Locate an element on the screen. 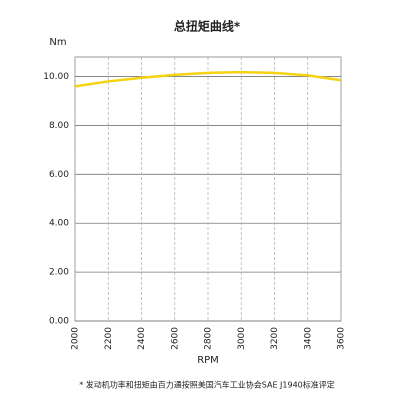 Image resolution: width=415 pixels, height=407 pixels. y-tick-label: 4.00 is located at coordinates (59, 224).